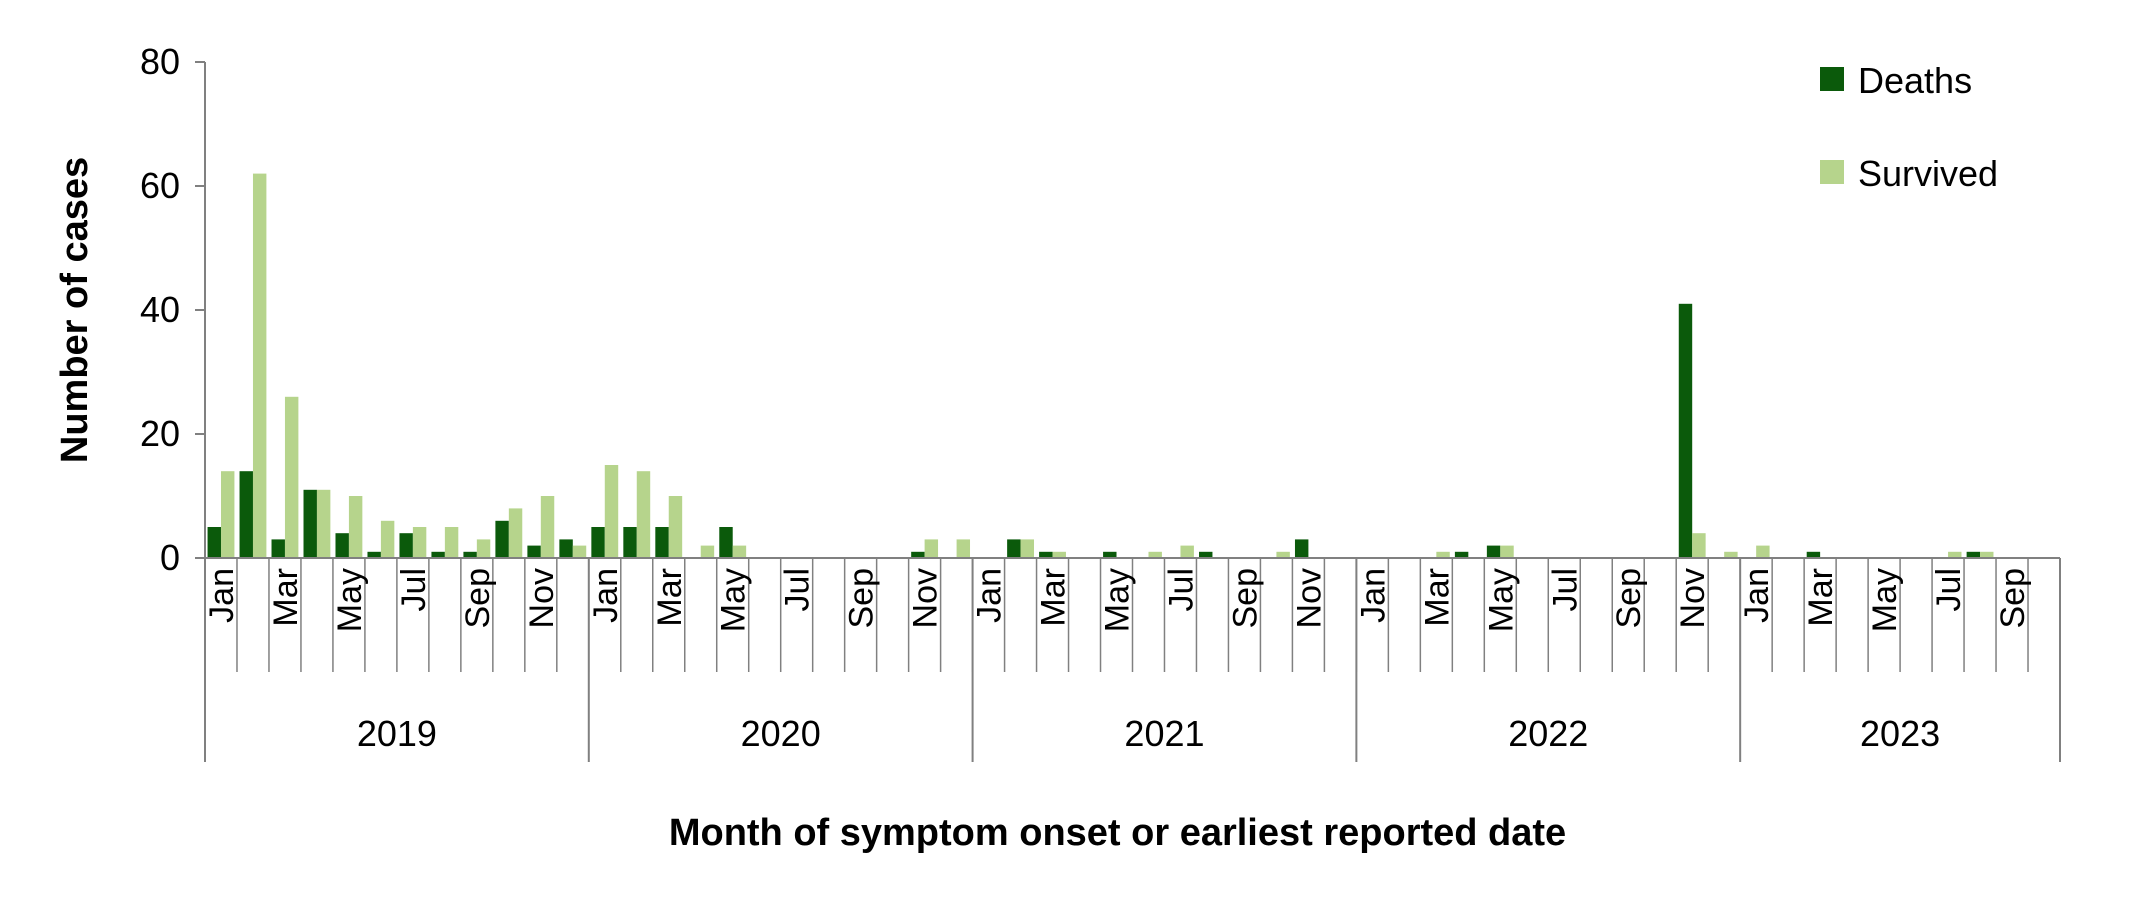  What do you see at coordinates (160, 433) in the screenshot?
I see `y-tick-label: 20` at bounding box center [160, 433].